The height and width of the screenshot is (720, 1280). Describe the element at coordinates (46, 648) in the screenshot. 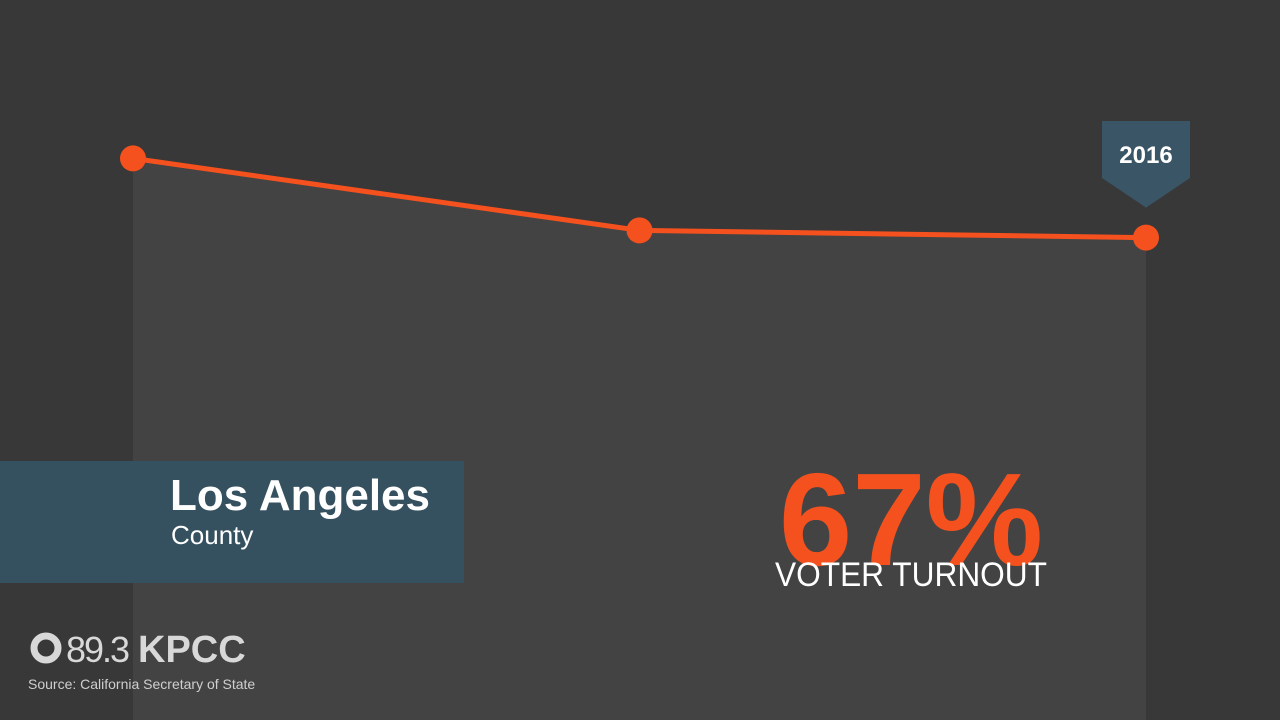

I see `logo-icon` at that location.